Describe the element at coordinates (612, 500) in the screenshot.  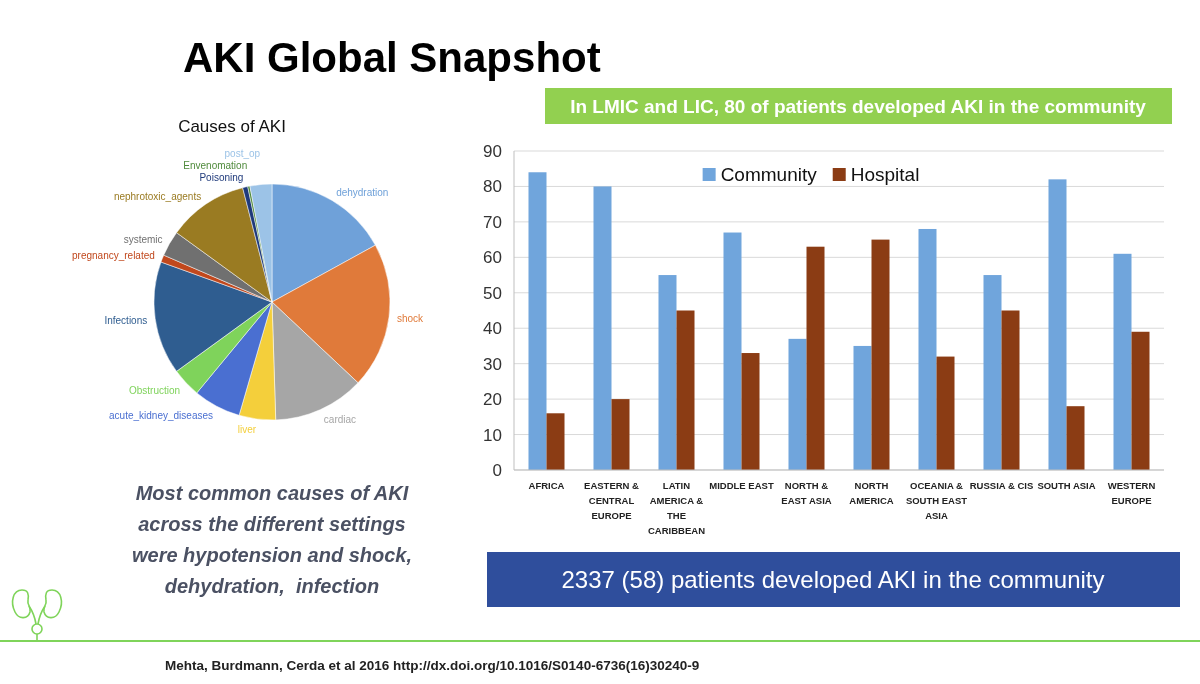
I see `x-tick-label: EASTERN & CENTRAL EUROPE` at that location.